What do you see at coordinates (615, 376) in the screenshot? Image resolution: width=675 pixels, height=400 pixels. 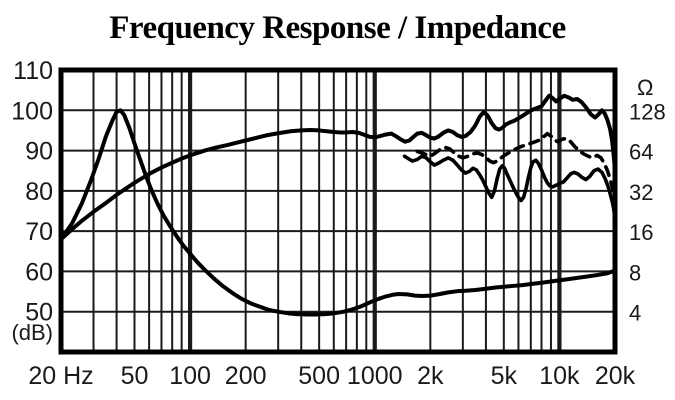 I see `x-axis-tick: 20k` at bounding box center [615, 376].